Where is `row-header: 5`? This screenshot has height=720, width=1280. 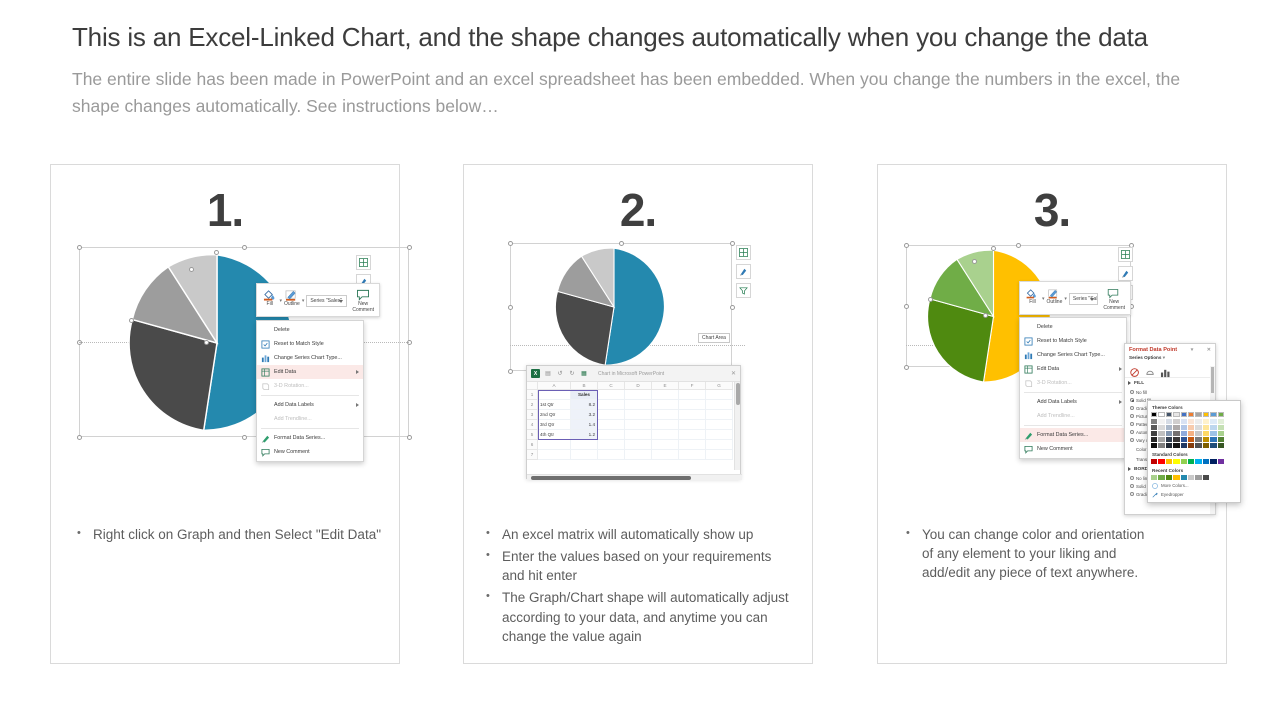
row-header: 5 is located at coordinates (532, 435).